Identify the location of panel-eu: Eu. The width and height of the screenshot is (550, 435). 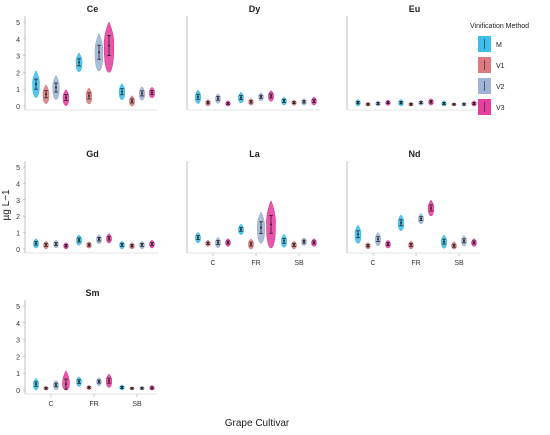
(413, 57).